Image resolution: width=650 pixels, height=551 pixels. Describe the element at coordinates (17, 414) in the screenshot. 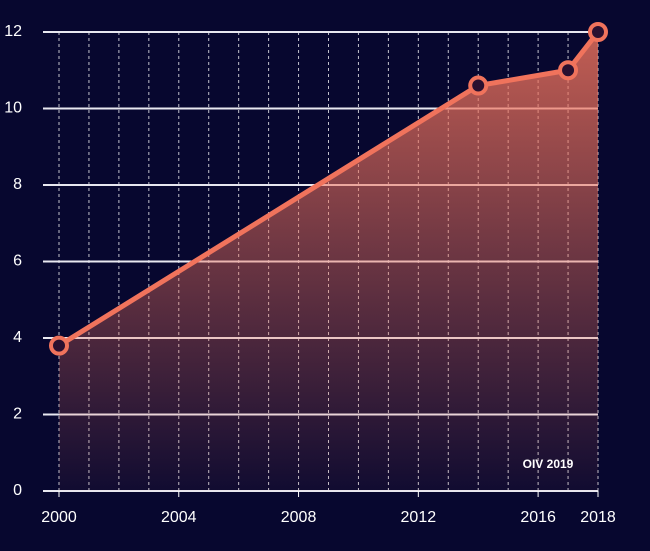

I see `y-tick-label: 2` at that location.